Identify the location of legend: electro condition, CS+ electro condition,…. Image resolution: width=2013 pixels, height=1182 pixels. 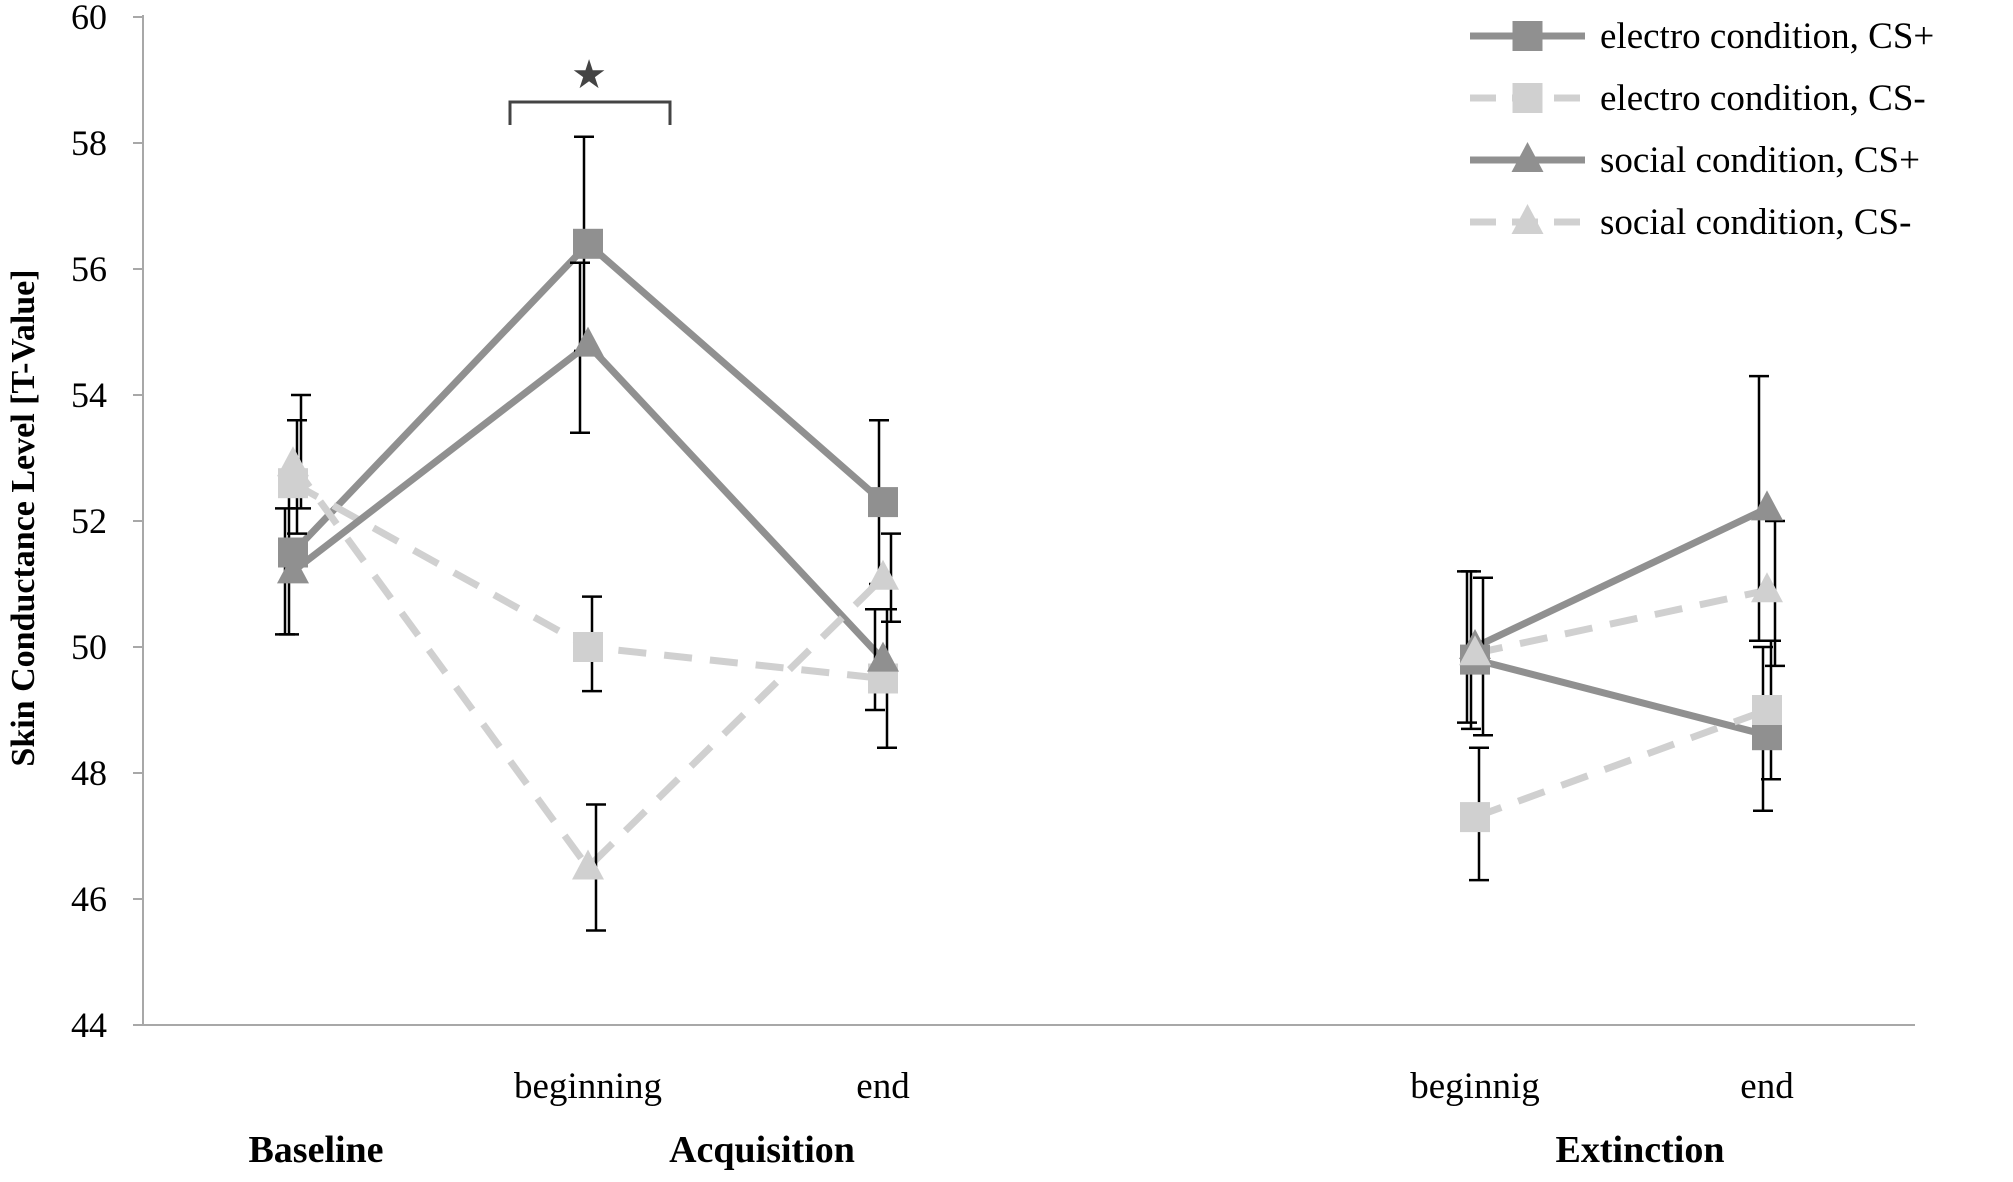
(1702, 129).